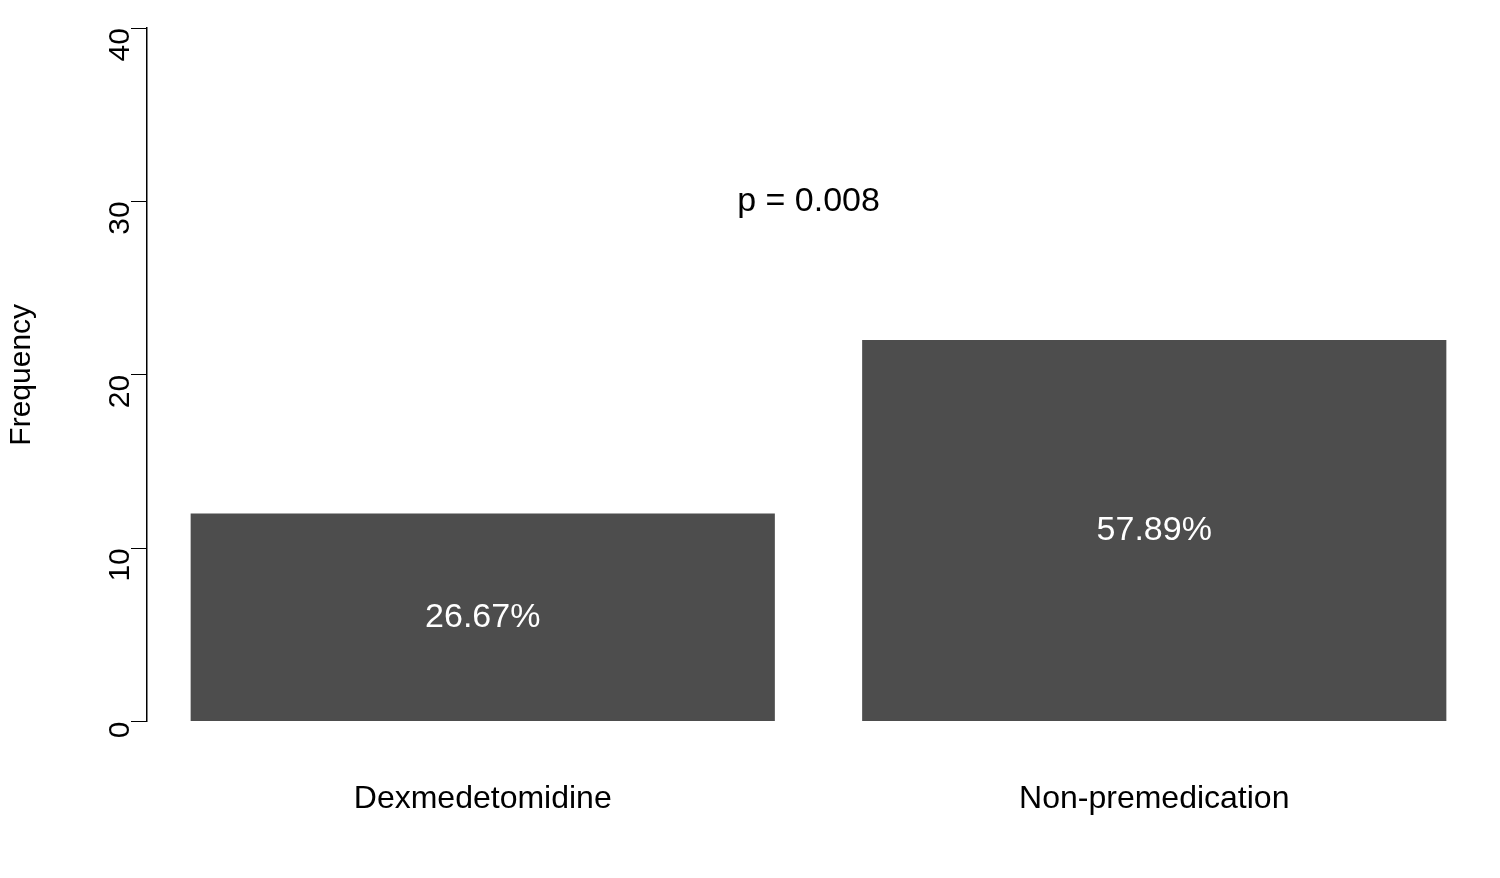  What do you see at coordinates (483, 614) in the screenshot?
I see `annotation: 26.67%` at bounding box center [483, 614].